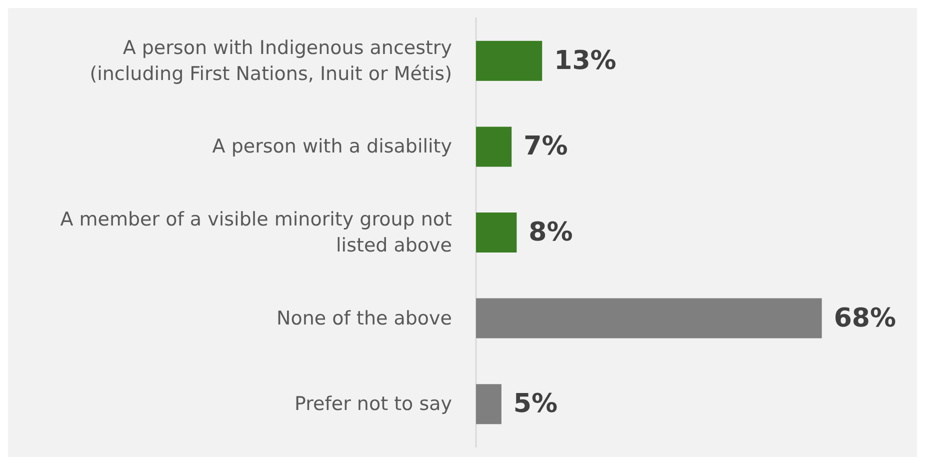  I want to click on data-label: 13%, so click(585, 61).